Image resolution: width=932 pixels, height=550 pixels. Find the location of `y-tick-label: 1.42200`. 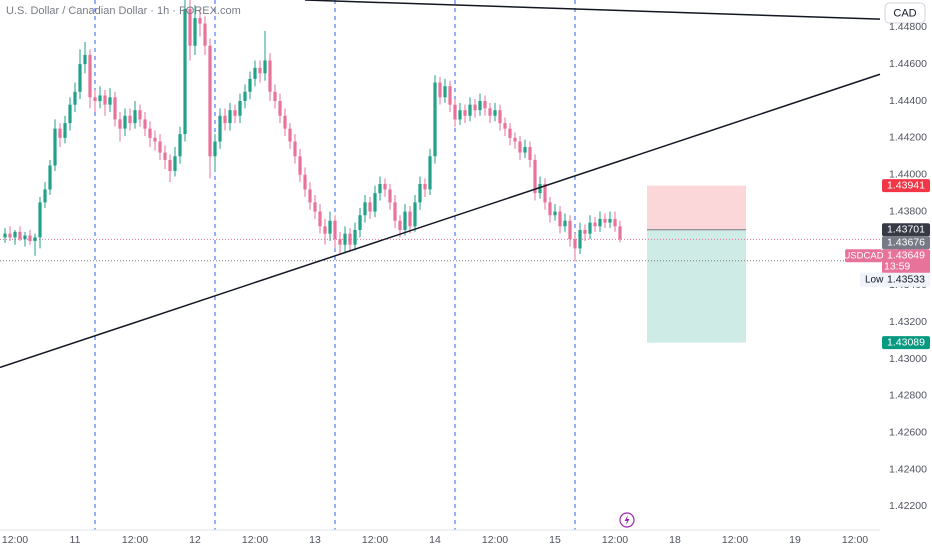

y-tick-label: 1.42200 is located at coordinates (908, 506).